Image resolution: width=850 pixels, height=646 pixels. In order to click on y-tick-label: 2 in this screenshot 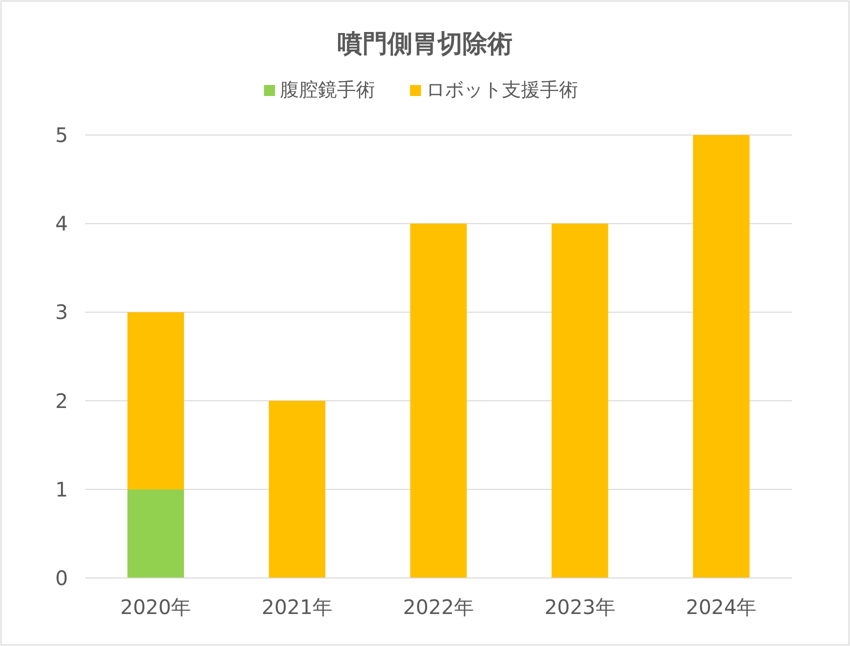, I will do `click(61, 400)`.